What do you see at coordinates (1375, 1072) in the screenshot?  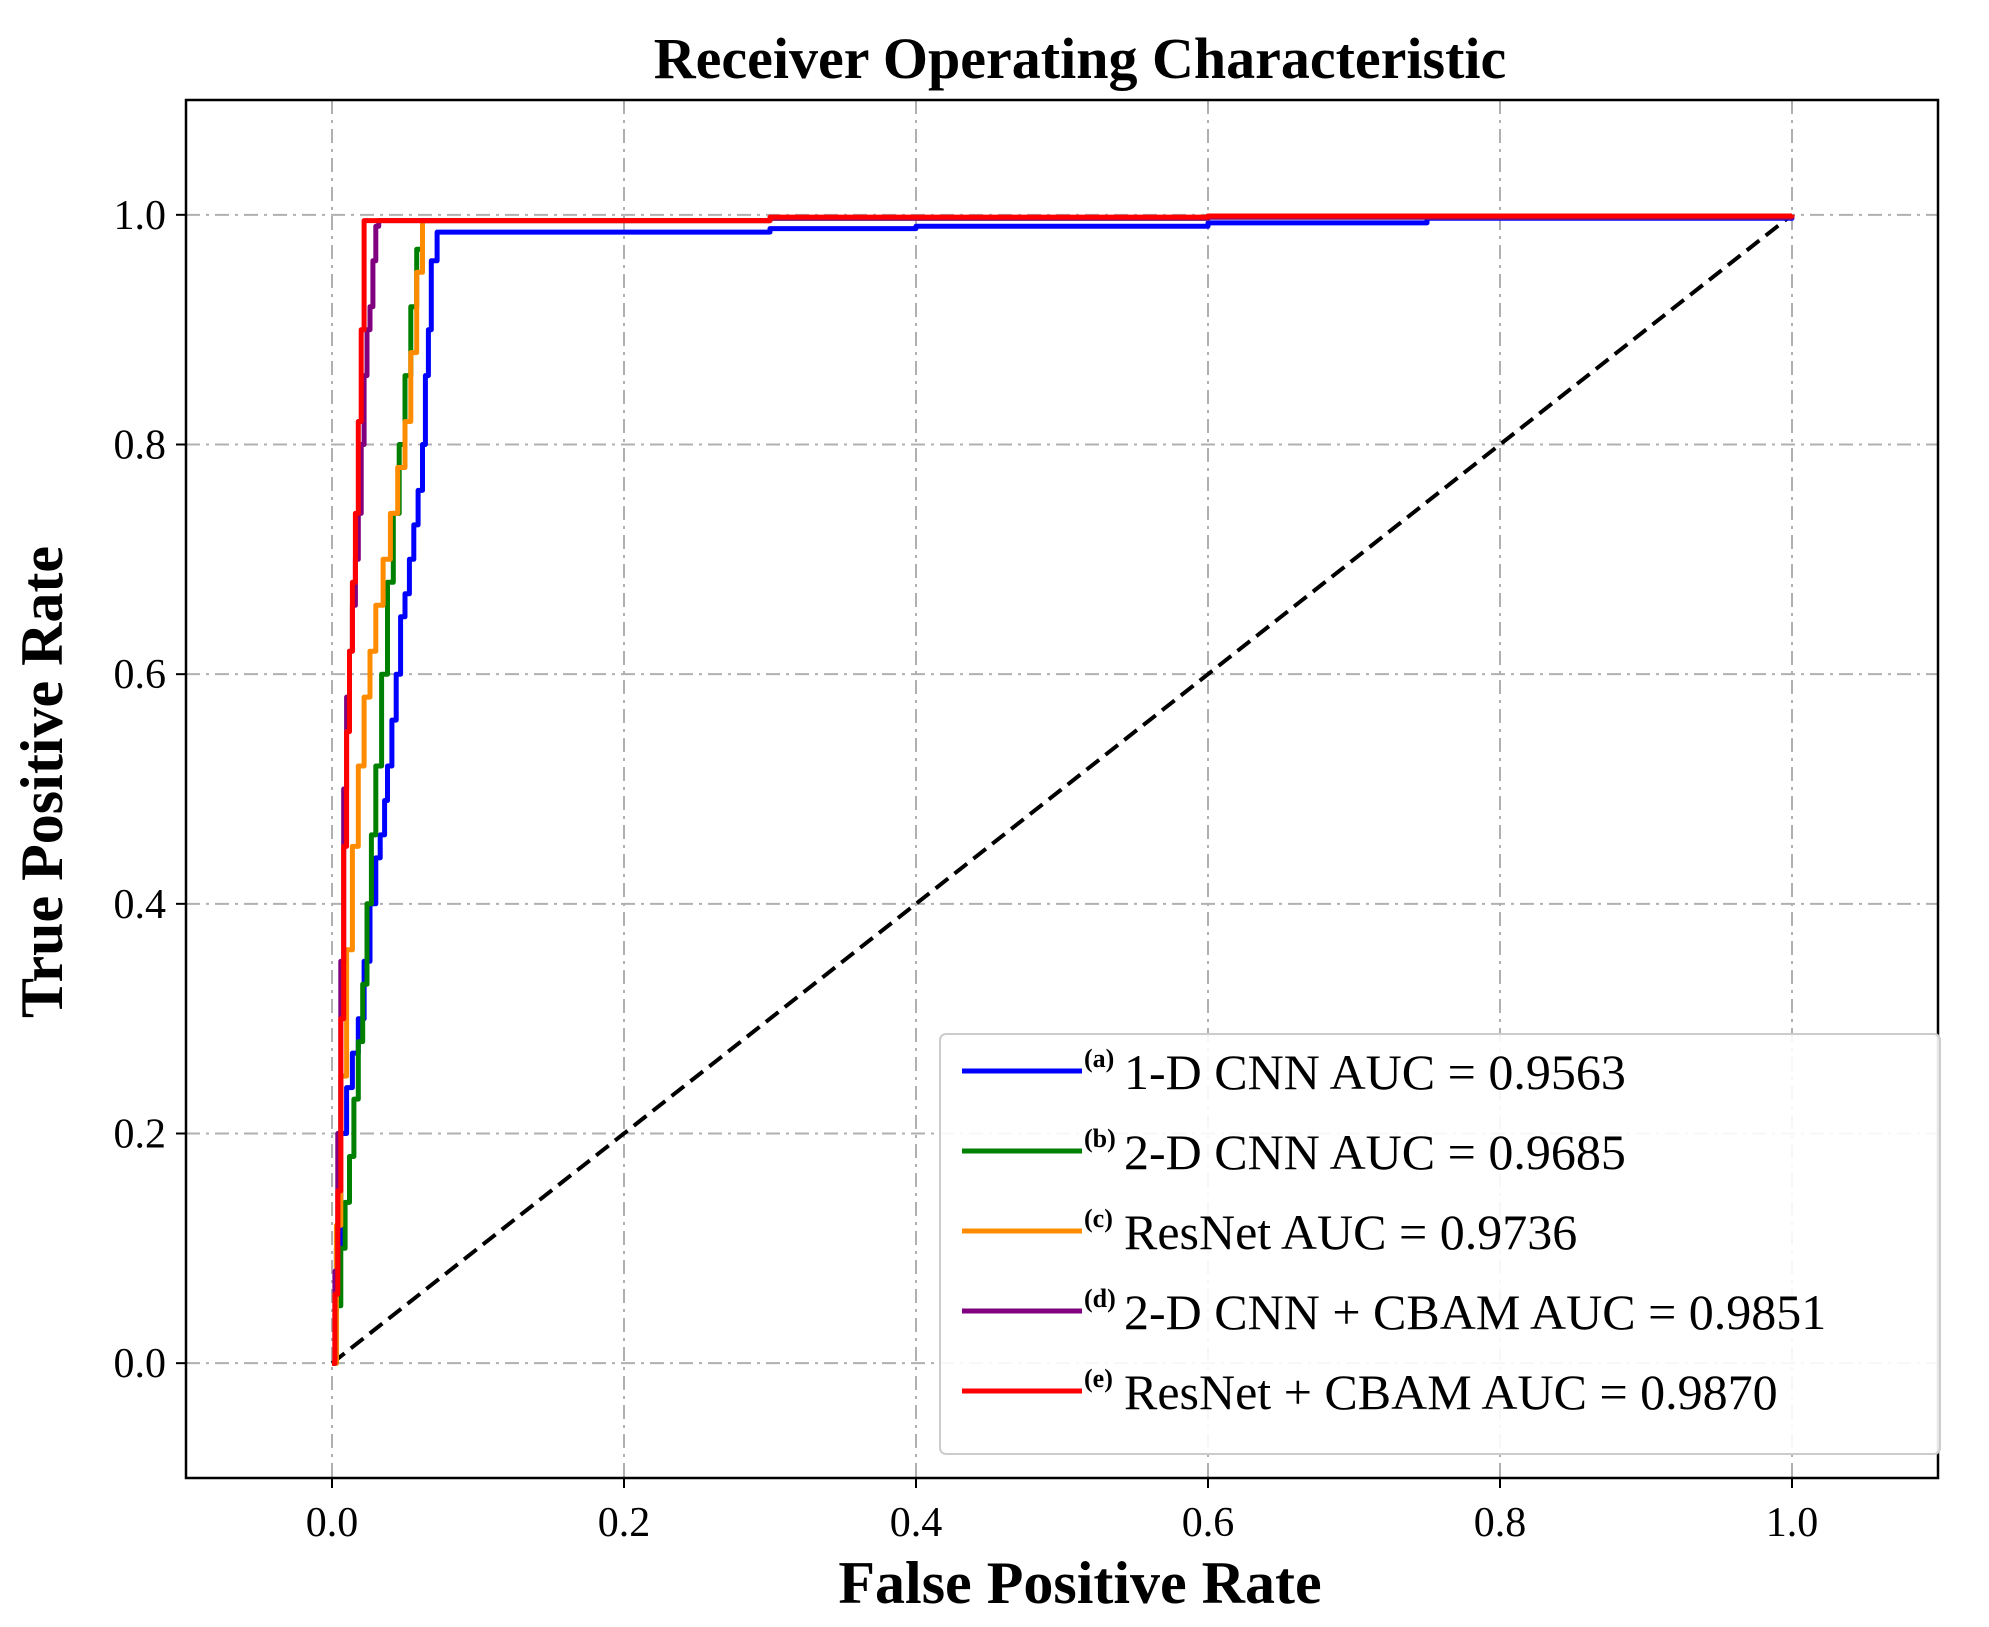 I see `legend-label-0: 1-D CNN AUC = 0.9563` at bounding box center [1375, 1072].